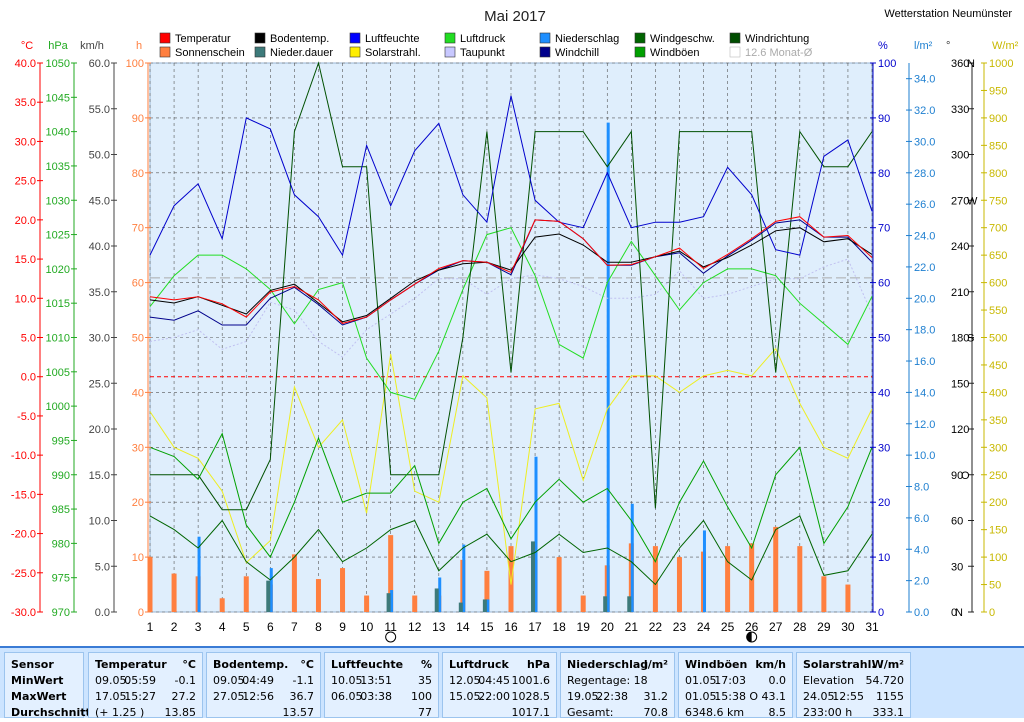 This screenshot has width=1024, height=722. Describe the element at coordinates (998, 119) in the screenshot. I see `tick-label: 900` at that location.